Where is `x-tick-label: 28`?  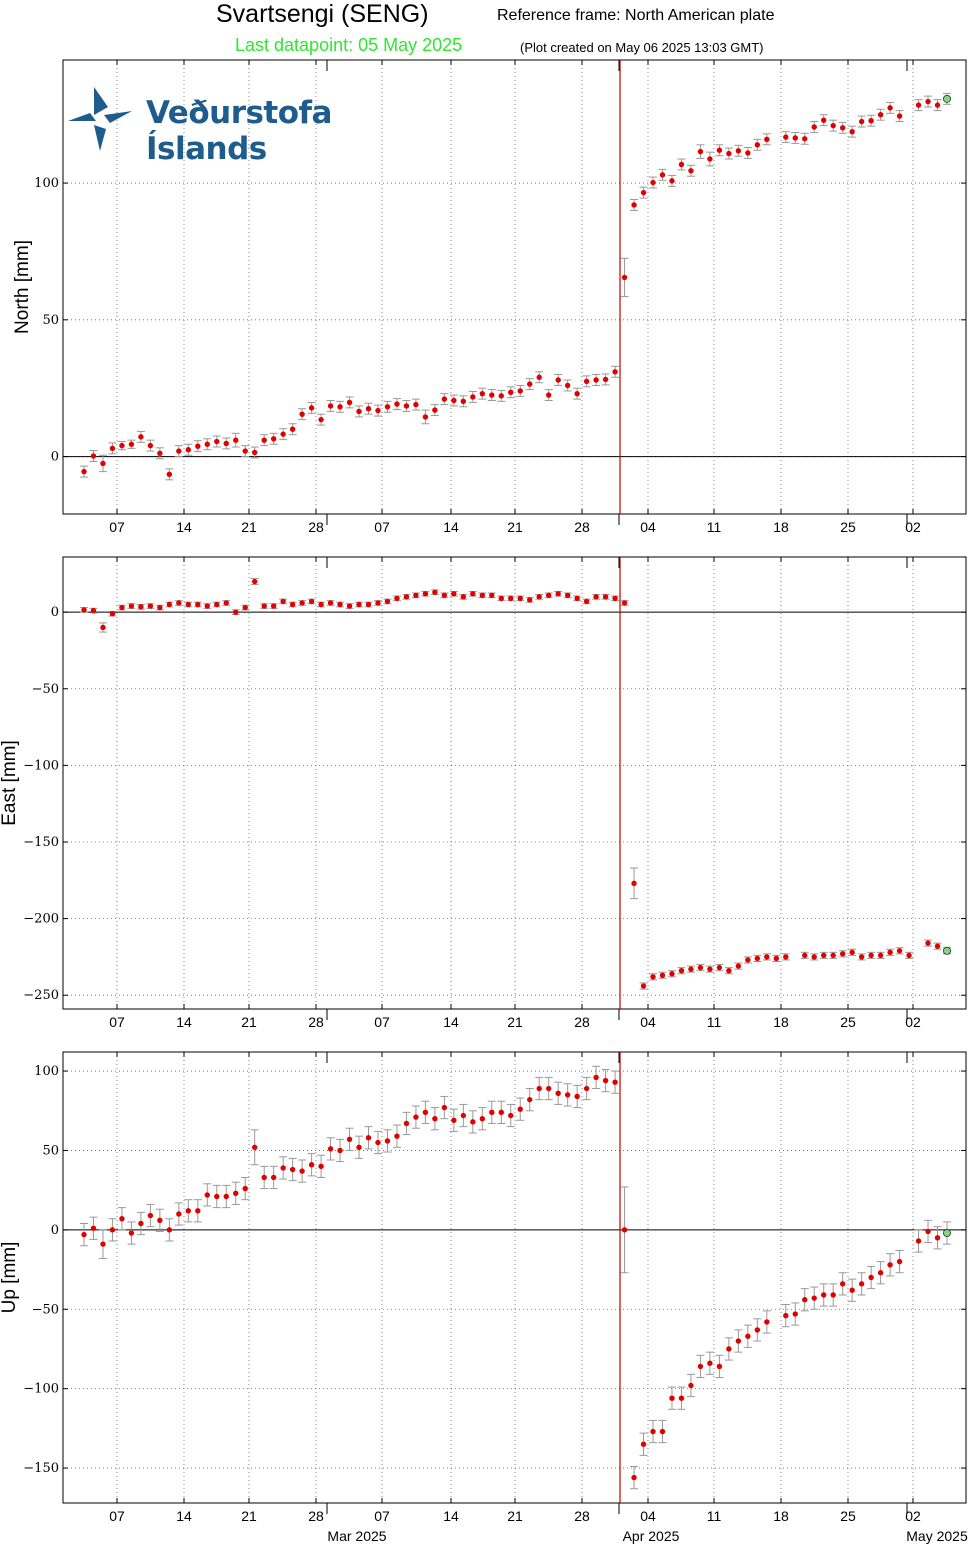
x-tick-label: 28 is located at coordinates (316, 1022).